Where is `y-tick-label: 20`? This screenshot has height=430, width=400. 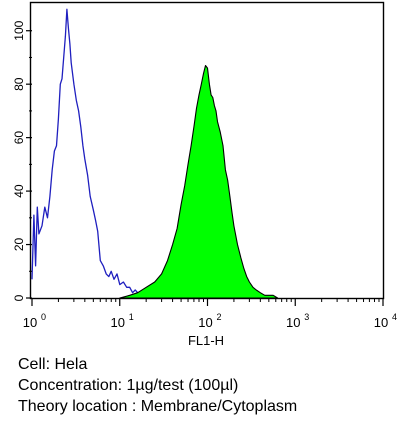
y-tick-label: 20 is located at coordinates (19, 245).